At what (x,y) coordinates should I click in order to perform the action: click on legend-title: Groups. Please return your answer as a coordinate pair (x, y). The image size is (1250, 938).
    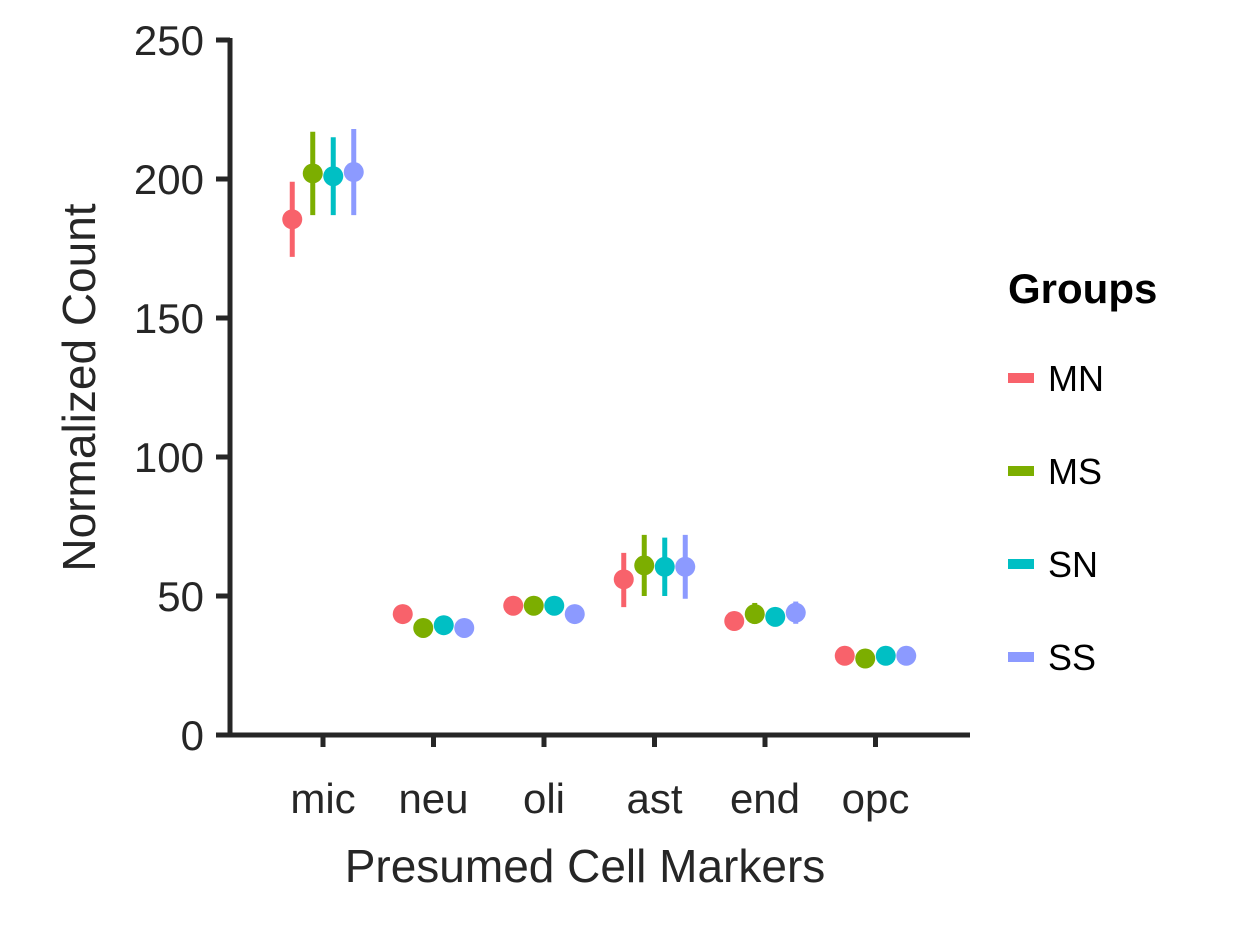
    Looking at the image, I should click on (1082, 288).